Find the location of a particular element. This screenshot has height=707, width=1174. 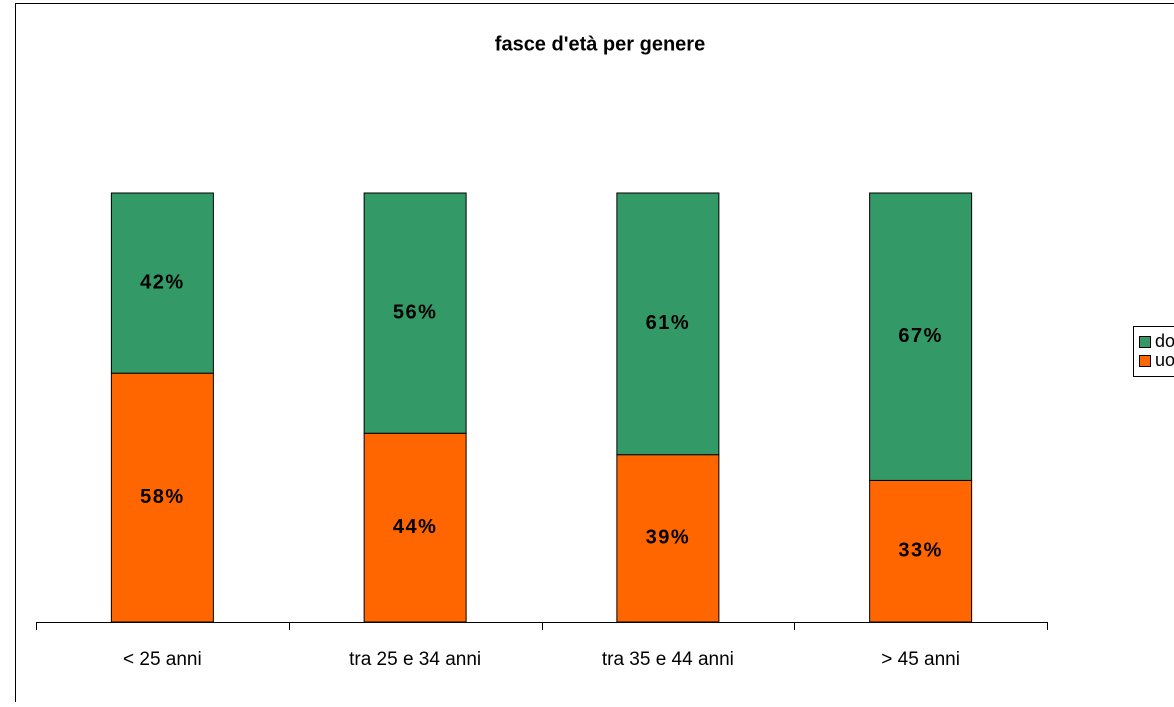

data-label: 56% is located at coordinates (415, 312).